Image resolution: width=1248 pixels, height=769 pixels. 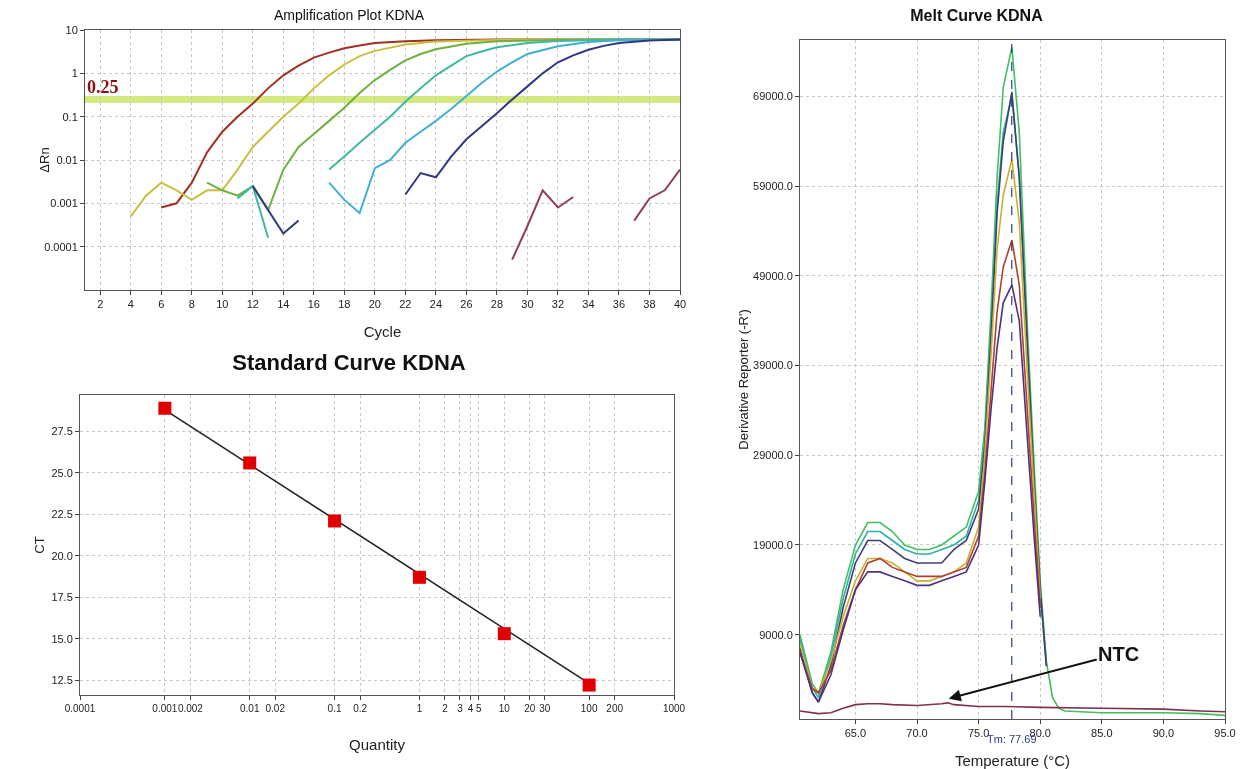 I want to click on x-tick-label: 1000, so click(x=674, y=708).